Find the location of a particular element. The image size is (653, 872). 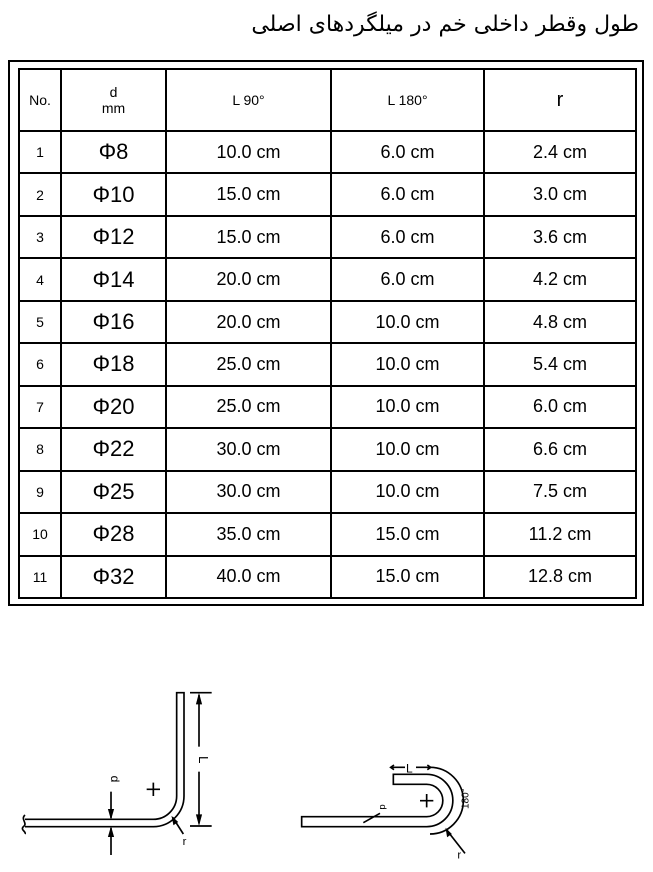

table-row: 8 Φ22 30.0 cm 10.0 cm 6.6 cm is located at coordinates (327, 449).